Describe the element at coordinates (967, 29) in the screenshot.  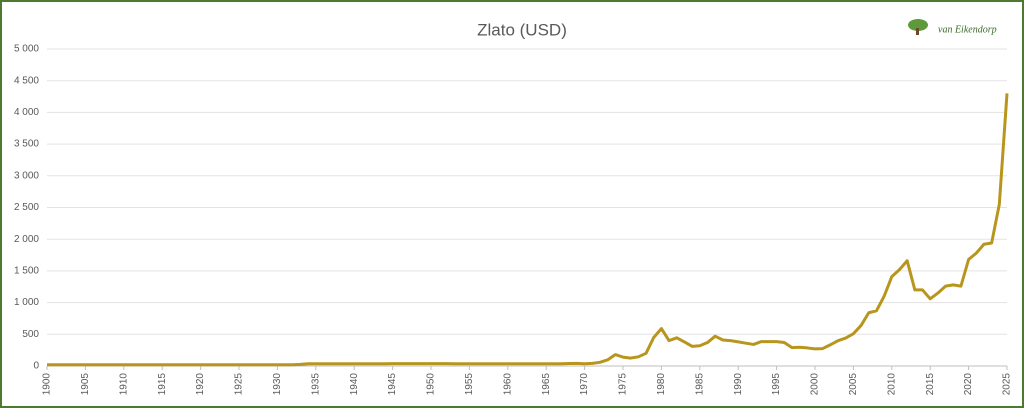
I see `logo-text: van Eikendorp` at that location.